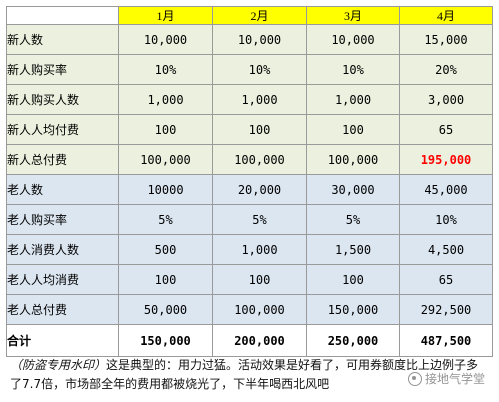 The image size is (499, 402). What do you see at coordinates (446, 249) in the screenshot?
I see `table-cell: 4,500` at bounding box center [446, 249].